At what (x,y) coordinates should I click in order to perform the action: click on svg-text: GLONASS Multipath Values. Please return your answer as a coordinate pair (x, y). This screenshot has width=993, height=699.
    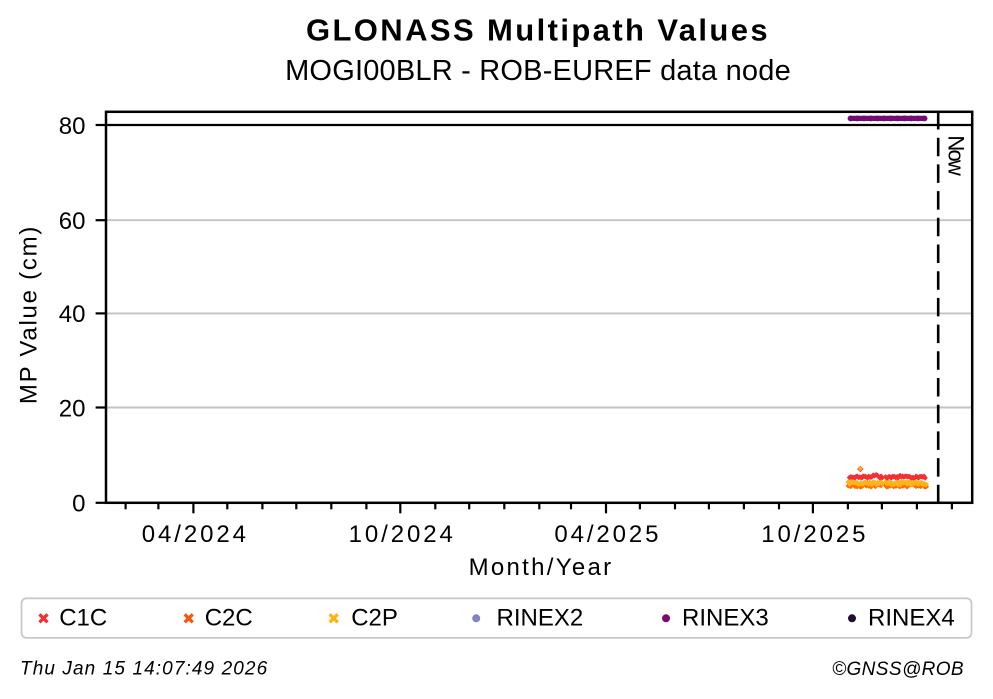
    Looking at the image, I should click on (538, 29).